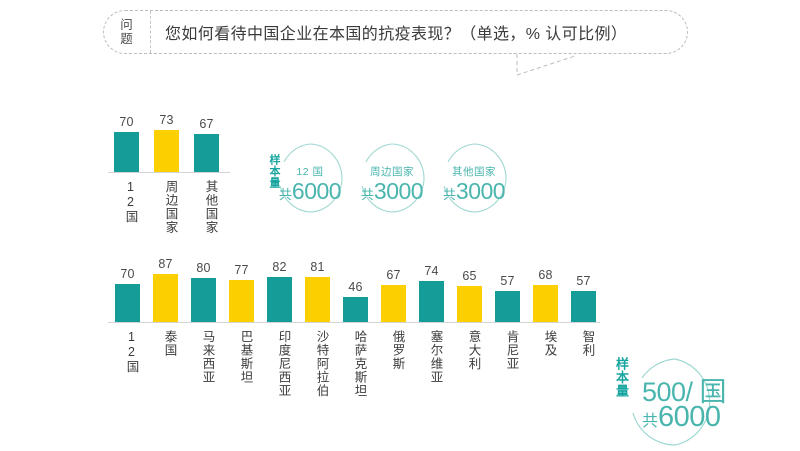  I want to click on bar-category-label: 塞尔维亚, so click(435, 357).